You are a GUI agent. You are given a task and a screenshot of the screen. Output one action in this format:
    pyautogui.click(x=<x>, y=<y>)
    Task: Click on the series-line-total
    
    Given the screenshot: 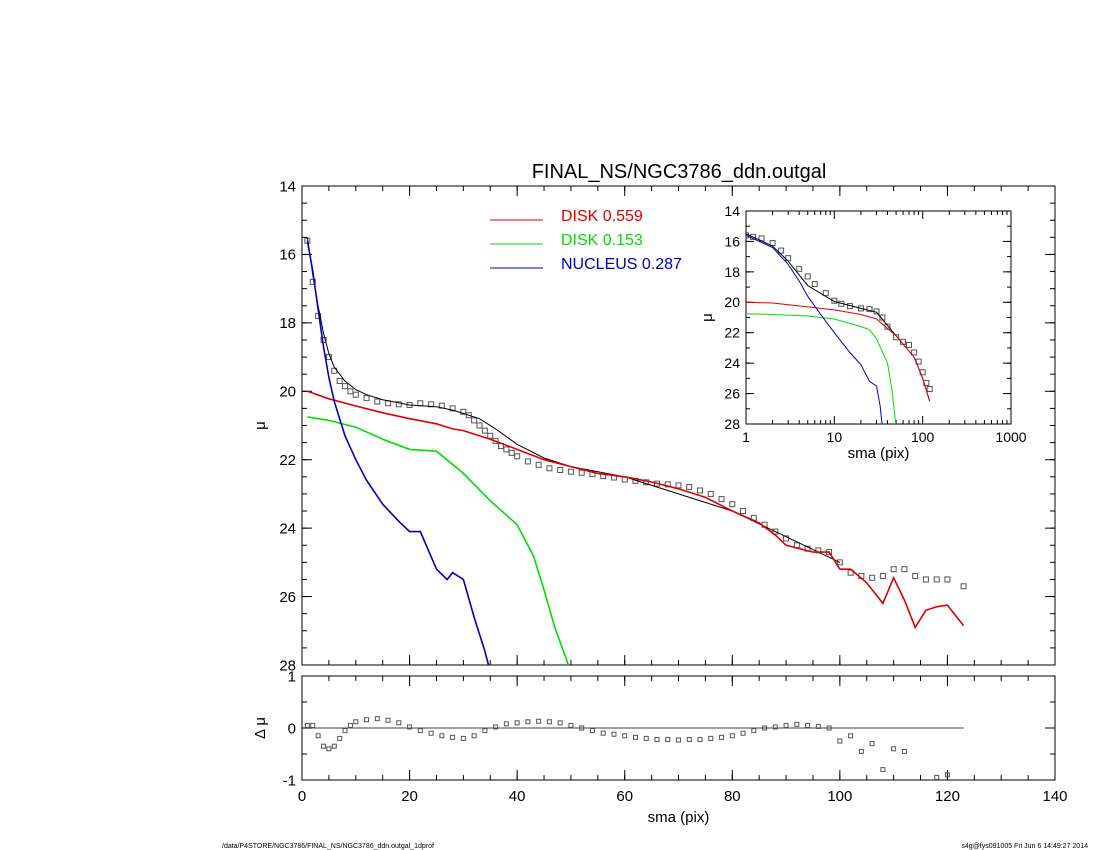 What is the action you would take?
    pyautogui.click(x=838, y=317)
    